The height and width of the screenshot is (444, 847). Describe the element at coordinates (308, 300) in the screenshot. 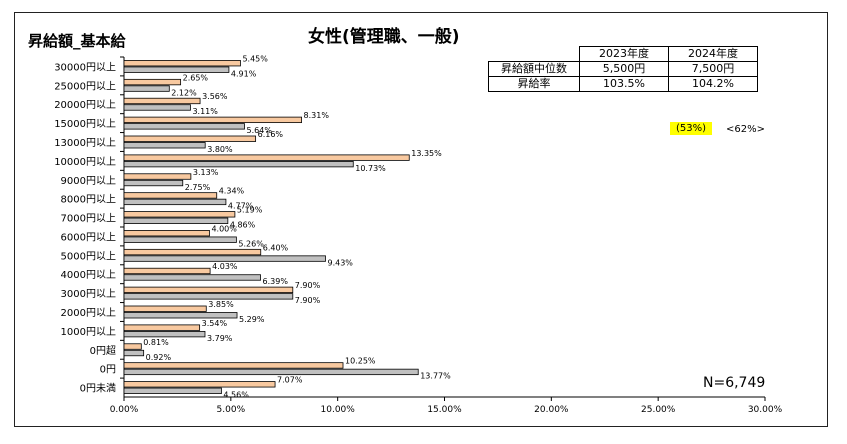

I see `data-label-2023: 7.90%` at that location.